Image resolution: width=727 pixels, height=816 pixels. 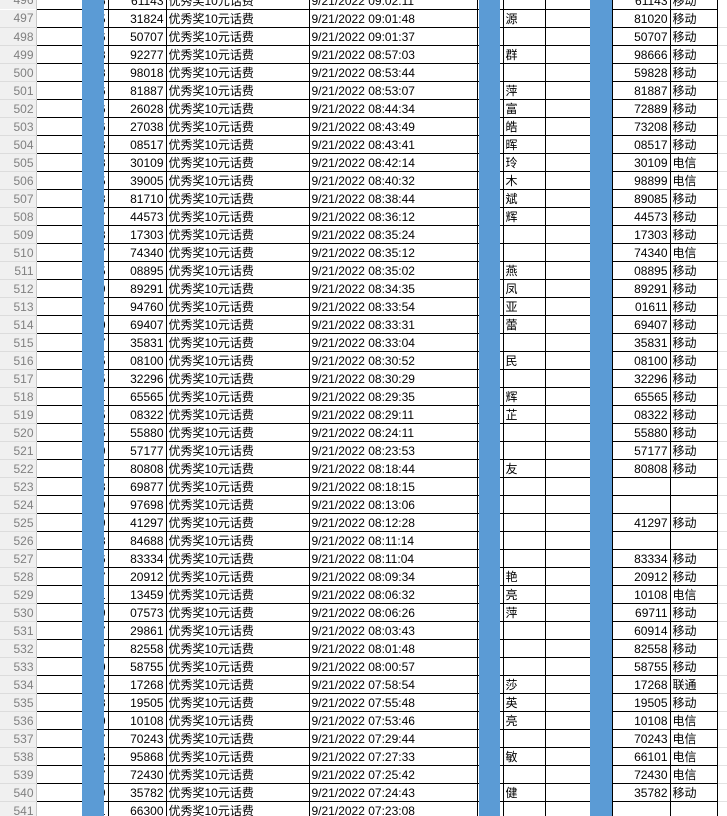 What do you see at coordinates (137, 4) in the screenshot?
I see `cell-phone-suffix: 61143` at bounding box center [137, 4].